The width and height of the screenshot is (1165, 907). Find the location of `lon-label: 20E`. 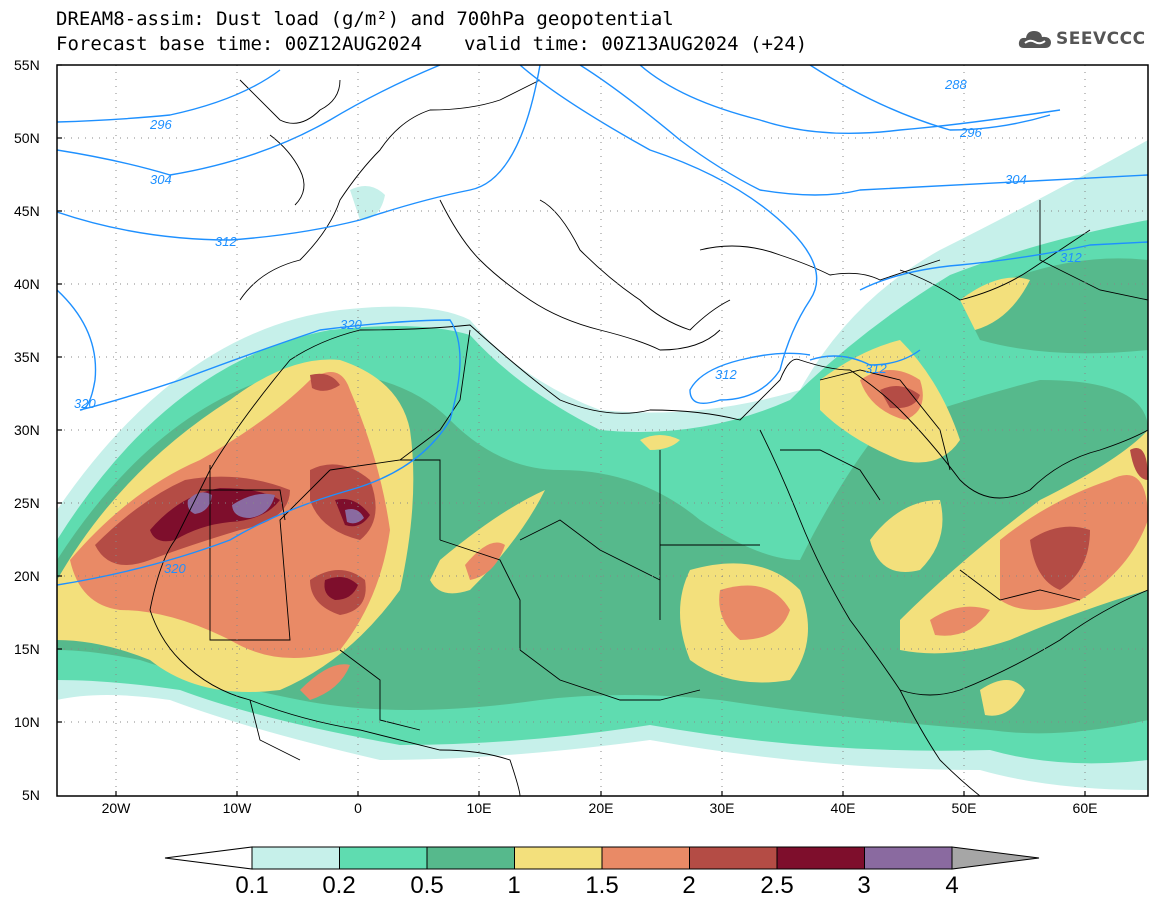

lon-label: 20E is located at coordinates (601, 808).